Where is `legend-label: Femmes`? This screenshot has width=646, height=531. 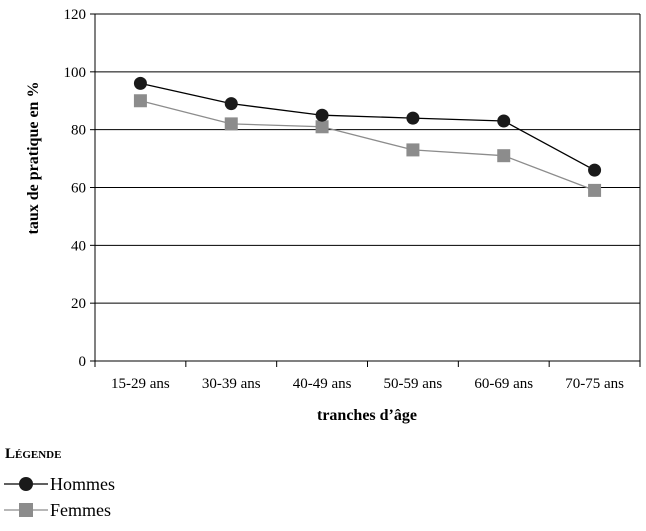
legend-label: Femmes is located at coordinates (80, 510).